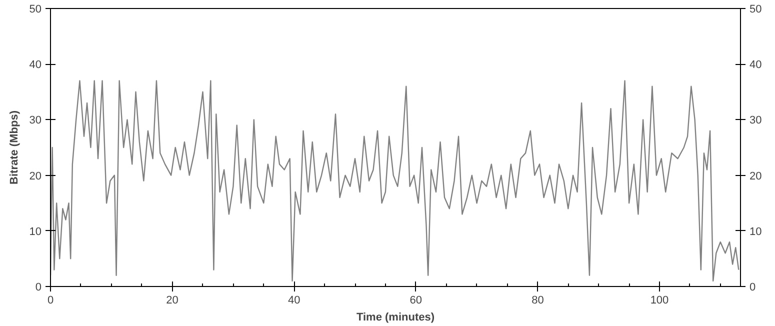  Describe the element at coordinates (756, 176) in the screenshot. I see `y2-tick-label: 20` at that location.